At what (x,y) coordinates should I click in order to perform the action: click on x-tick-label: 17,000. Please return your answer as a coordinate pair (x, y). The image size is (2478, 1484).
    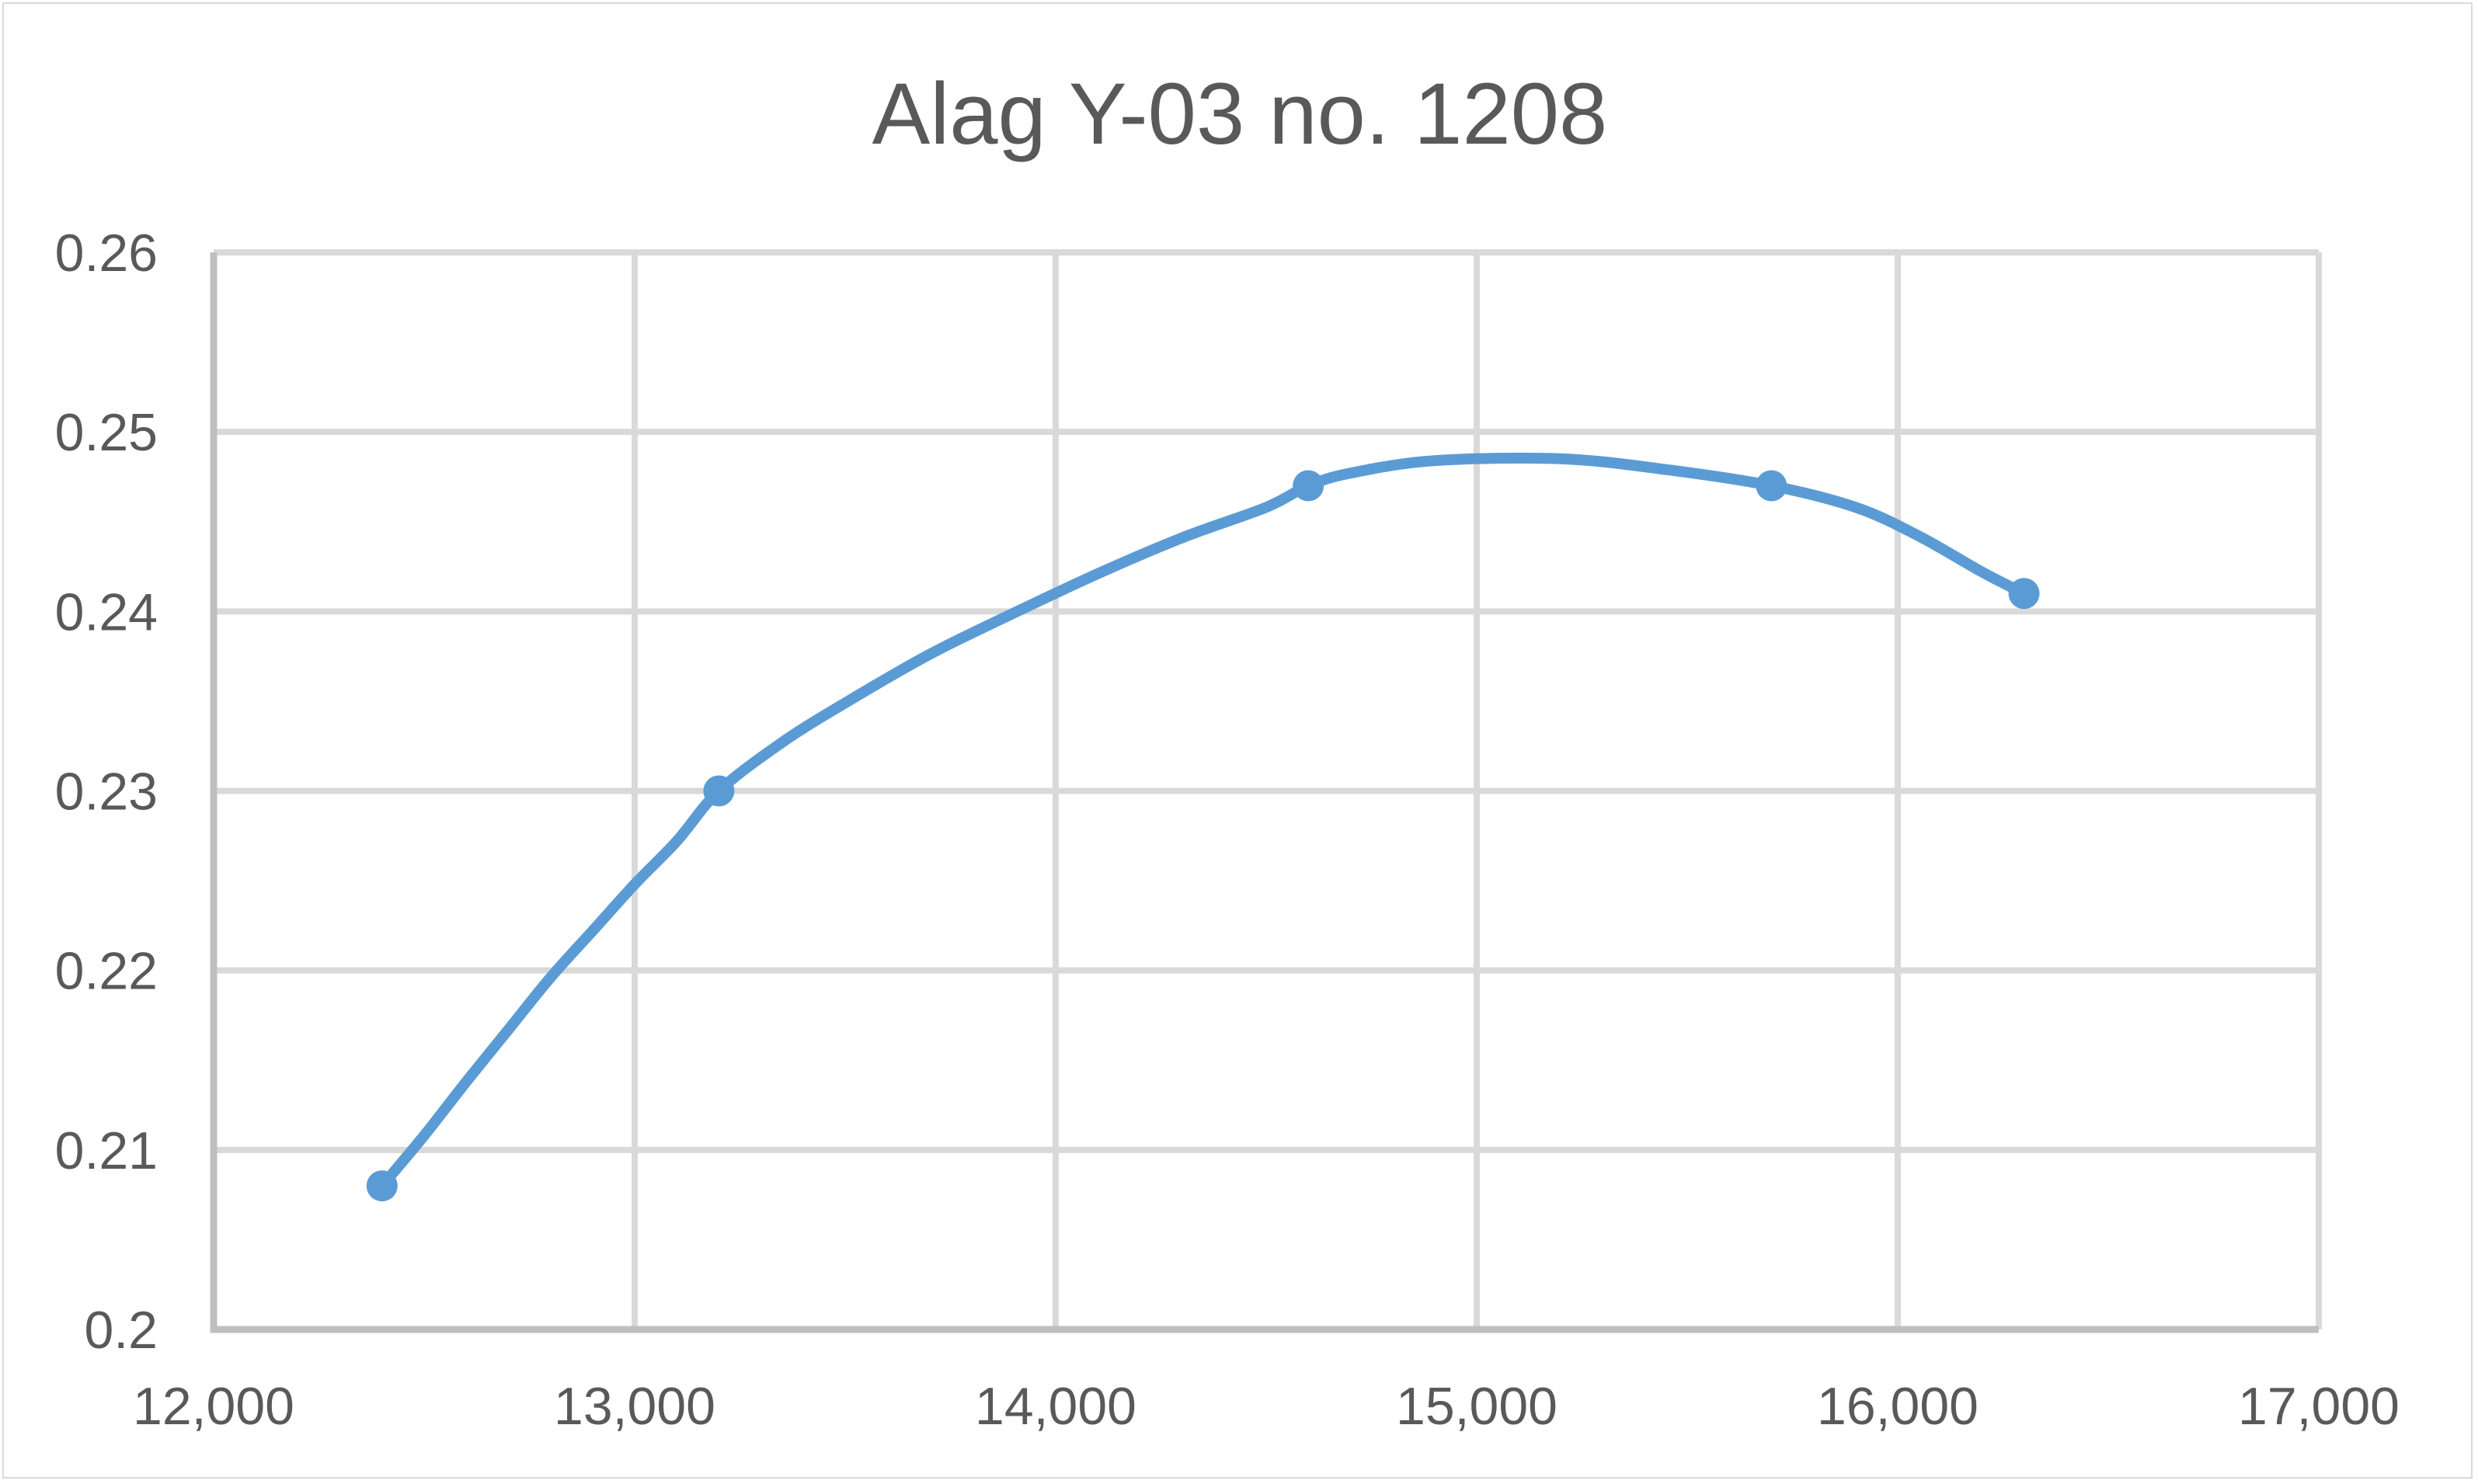
    Looking at the image, I should click on (2319, 1406).